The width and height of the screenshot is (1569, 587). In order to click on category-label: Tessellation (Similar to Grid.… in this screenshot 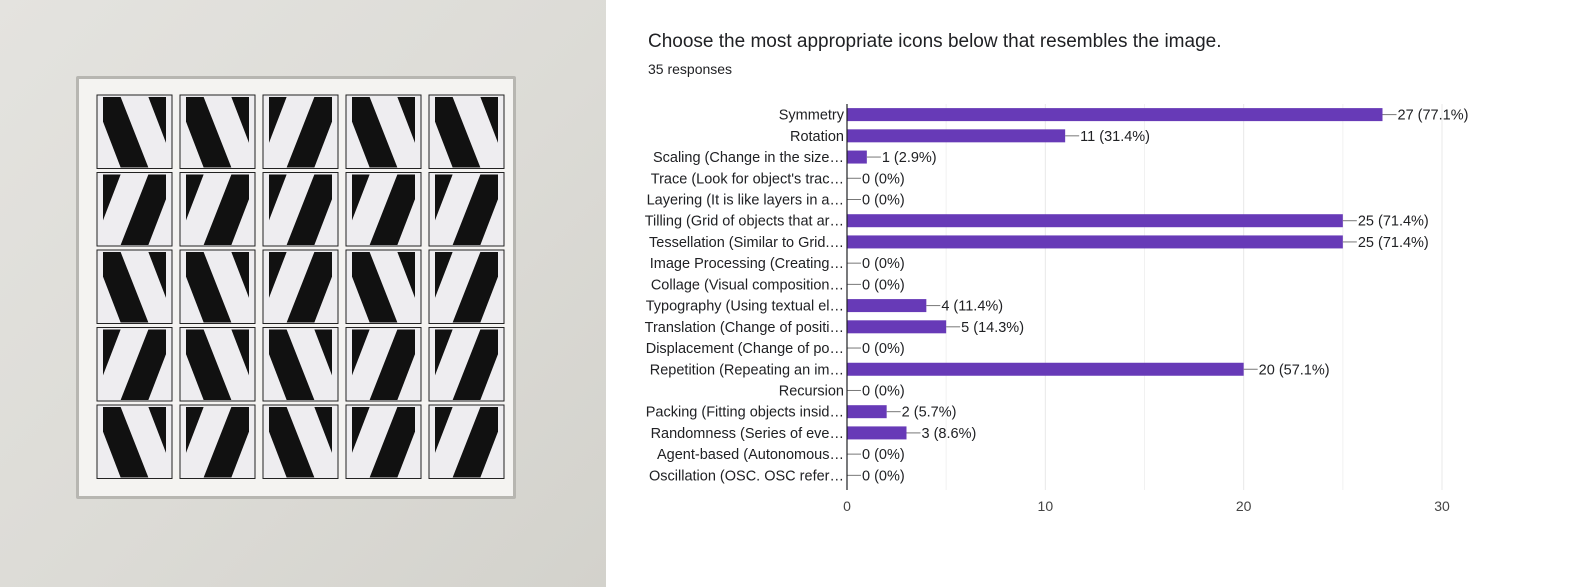, I will do `click(746, 243)`.